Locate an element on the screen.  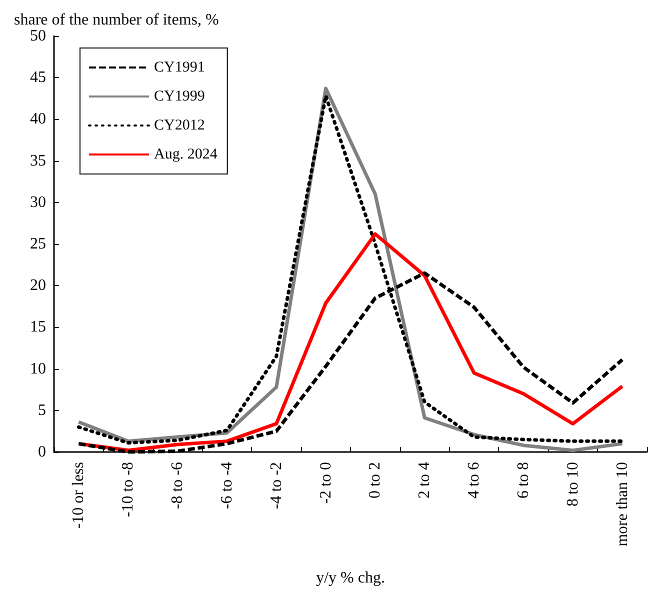
legend-label: CY1991 is located at coordinates (179, 68).